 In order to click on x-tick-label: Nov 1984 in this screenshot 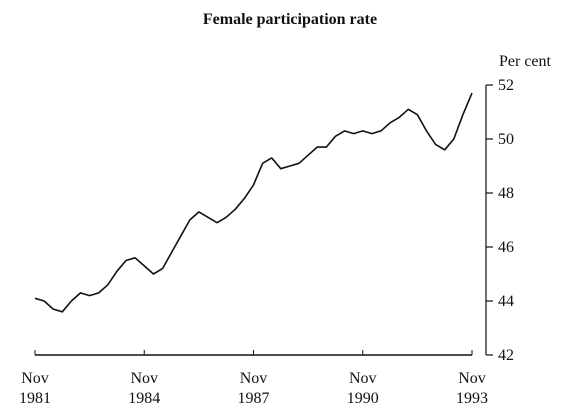, I will do `click(144, 388)`.